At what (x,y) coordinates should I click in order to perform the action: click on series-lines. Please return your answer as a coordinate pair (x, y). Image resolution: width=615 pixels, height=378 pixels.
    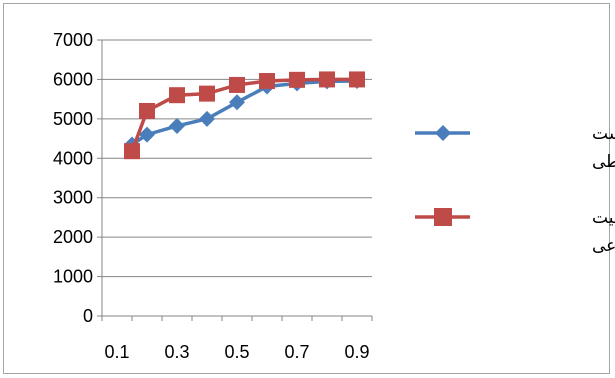
    Looking at the image, I should click on (244, 115).